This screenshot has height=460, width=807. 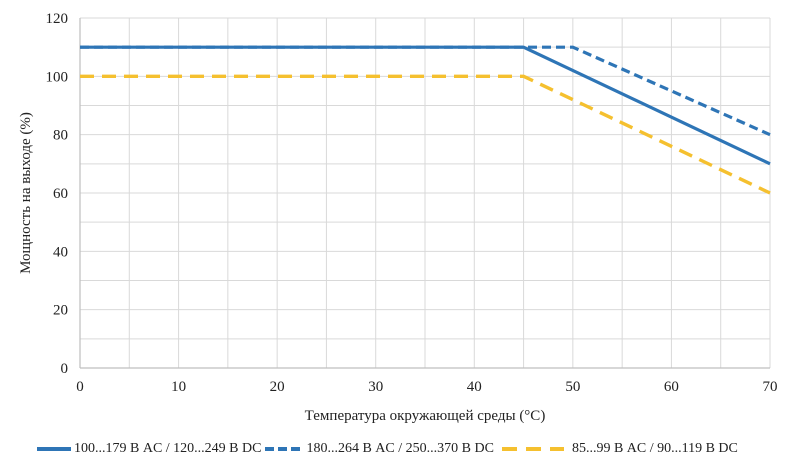 I want to click on legend-item-series-1: 100...179 В AC / 120...249 В DC, so click(x=149, y=449).